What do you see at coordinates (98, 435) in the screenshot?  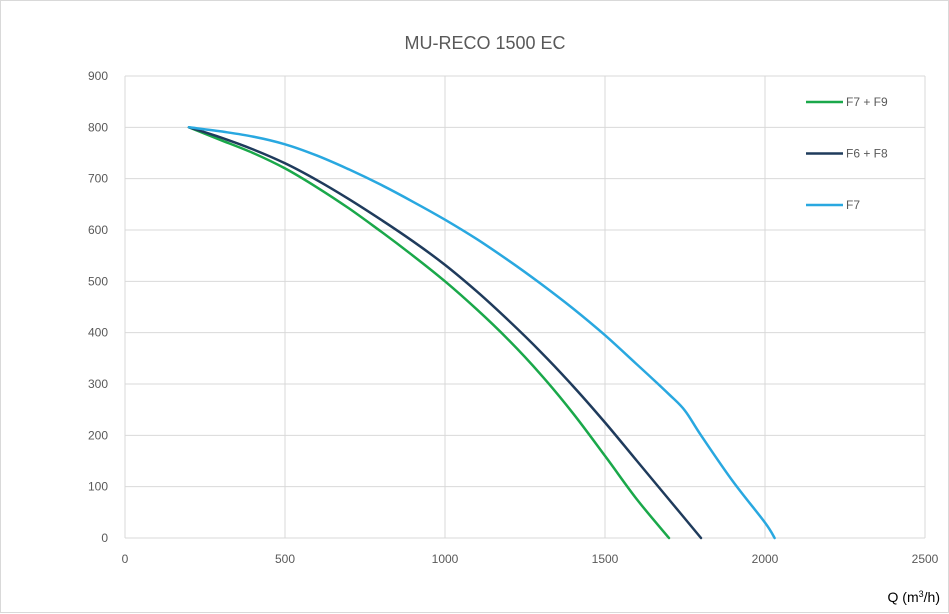 I see `y-tick-label: 200` at bounding box center [98, 435].